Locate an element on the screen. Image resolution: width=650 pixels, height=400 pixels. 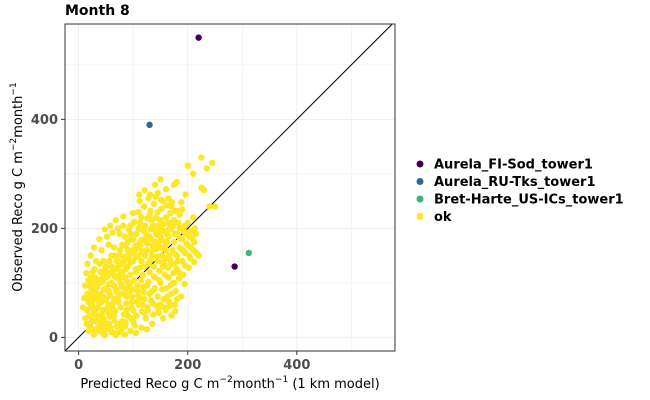
x-axis-title-mid: month is located at coordinates (254, 384).